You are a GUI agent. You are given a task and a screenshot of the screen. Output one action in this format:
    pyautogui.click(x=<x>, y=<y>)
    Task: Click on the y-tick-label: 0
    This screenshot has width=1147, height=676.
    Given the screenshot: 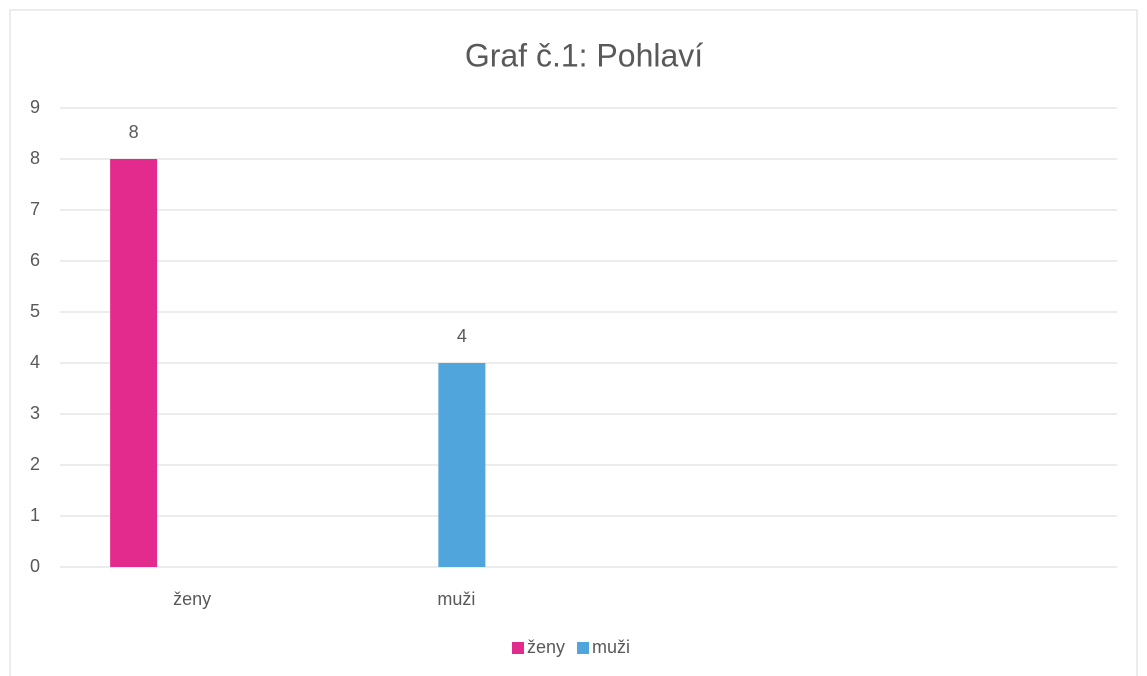 What is the action you would take?
    pyautogui.click(x=35, y=566)
    